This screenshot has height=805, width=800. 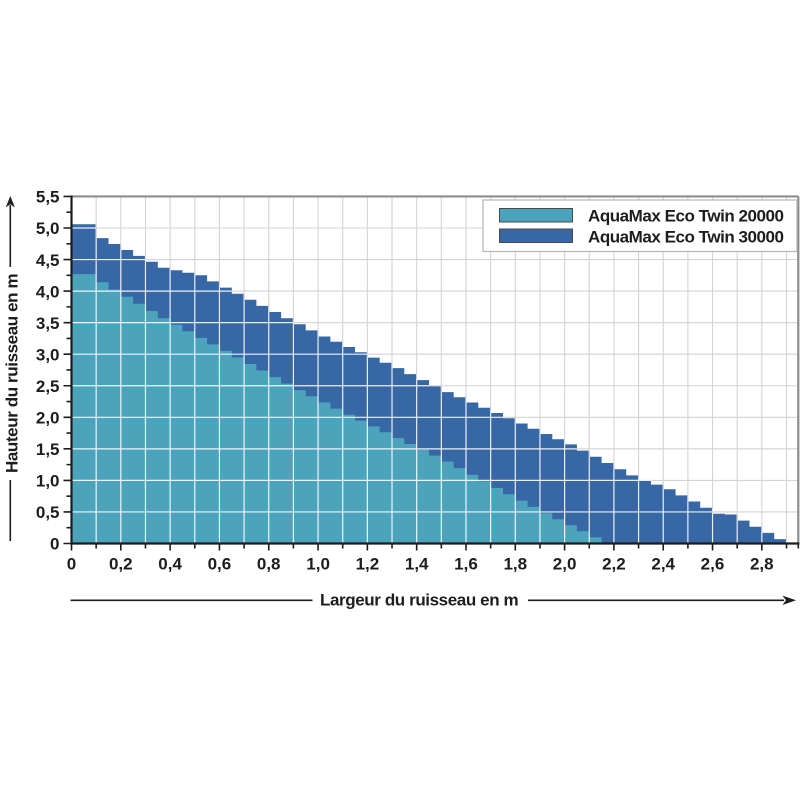 I want to click on svg-text: AquaMax Eco Twin 20000, so click(x=686, y=216).